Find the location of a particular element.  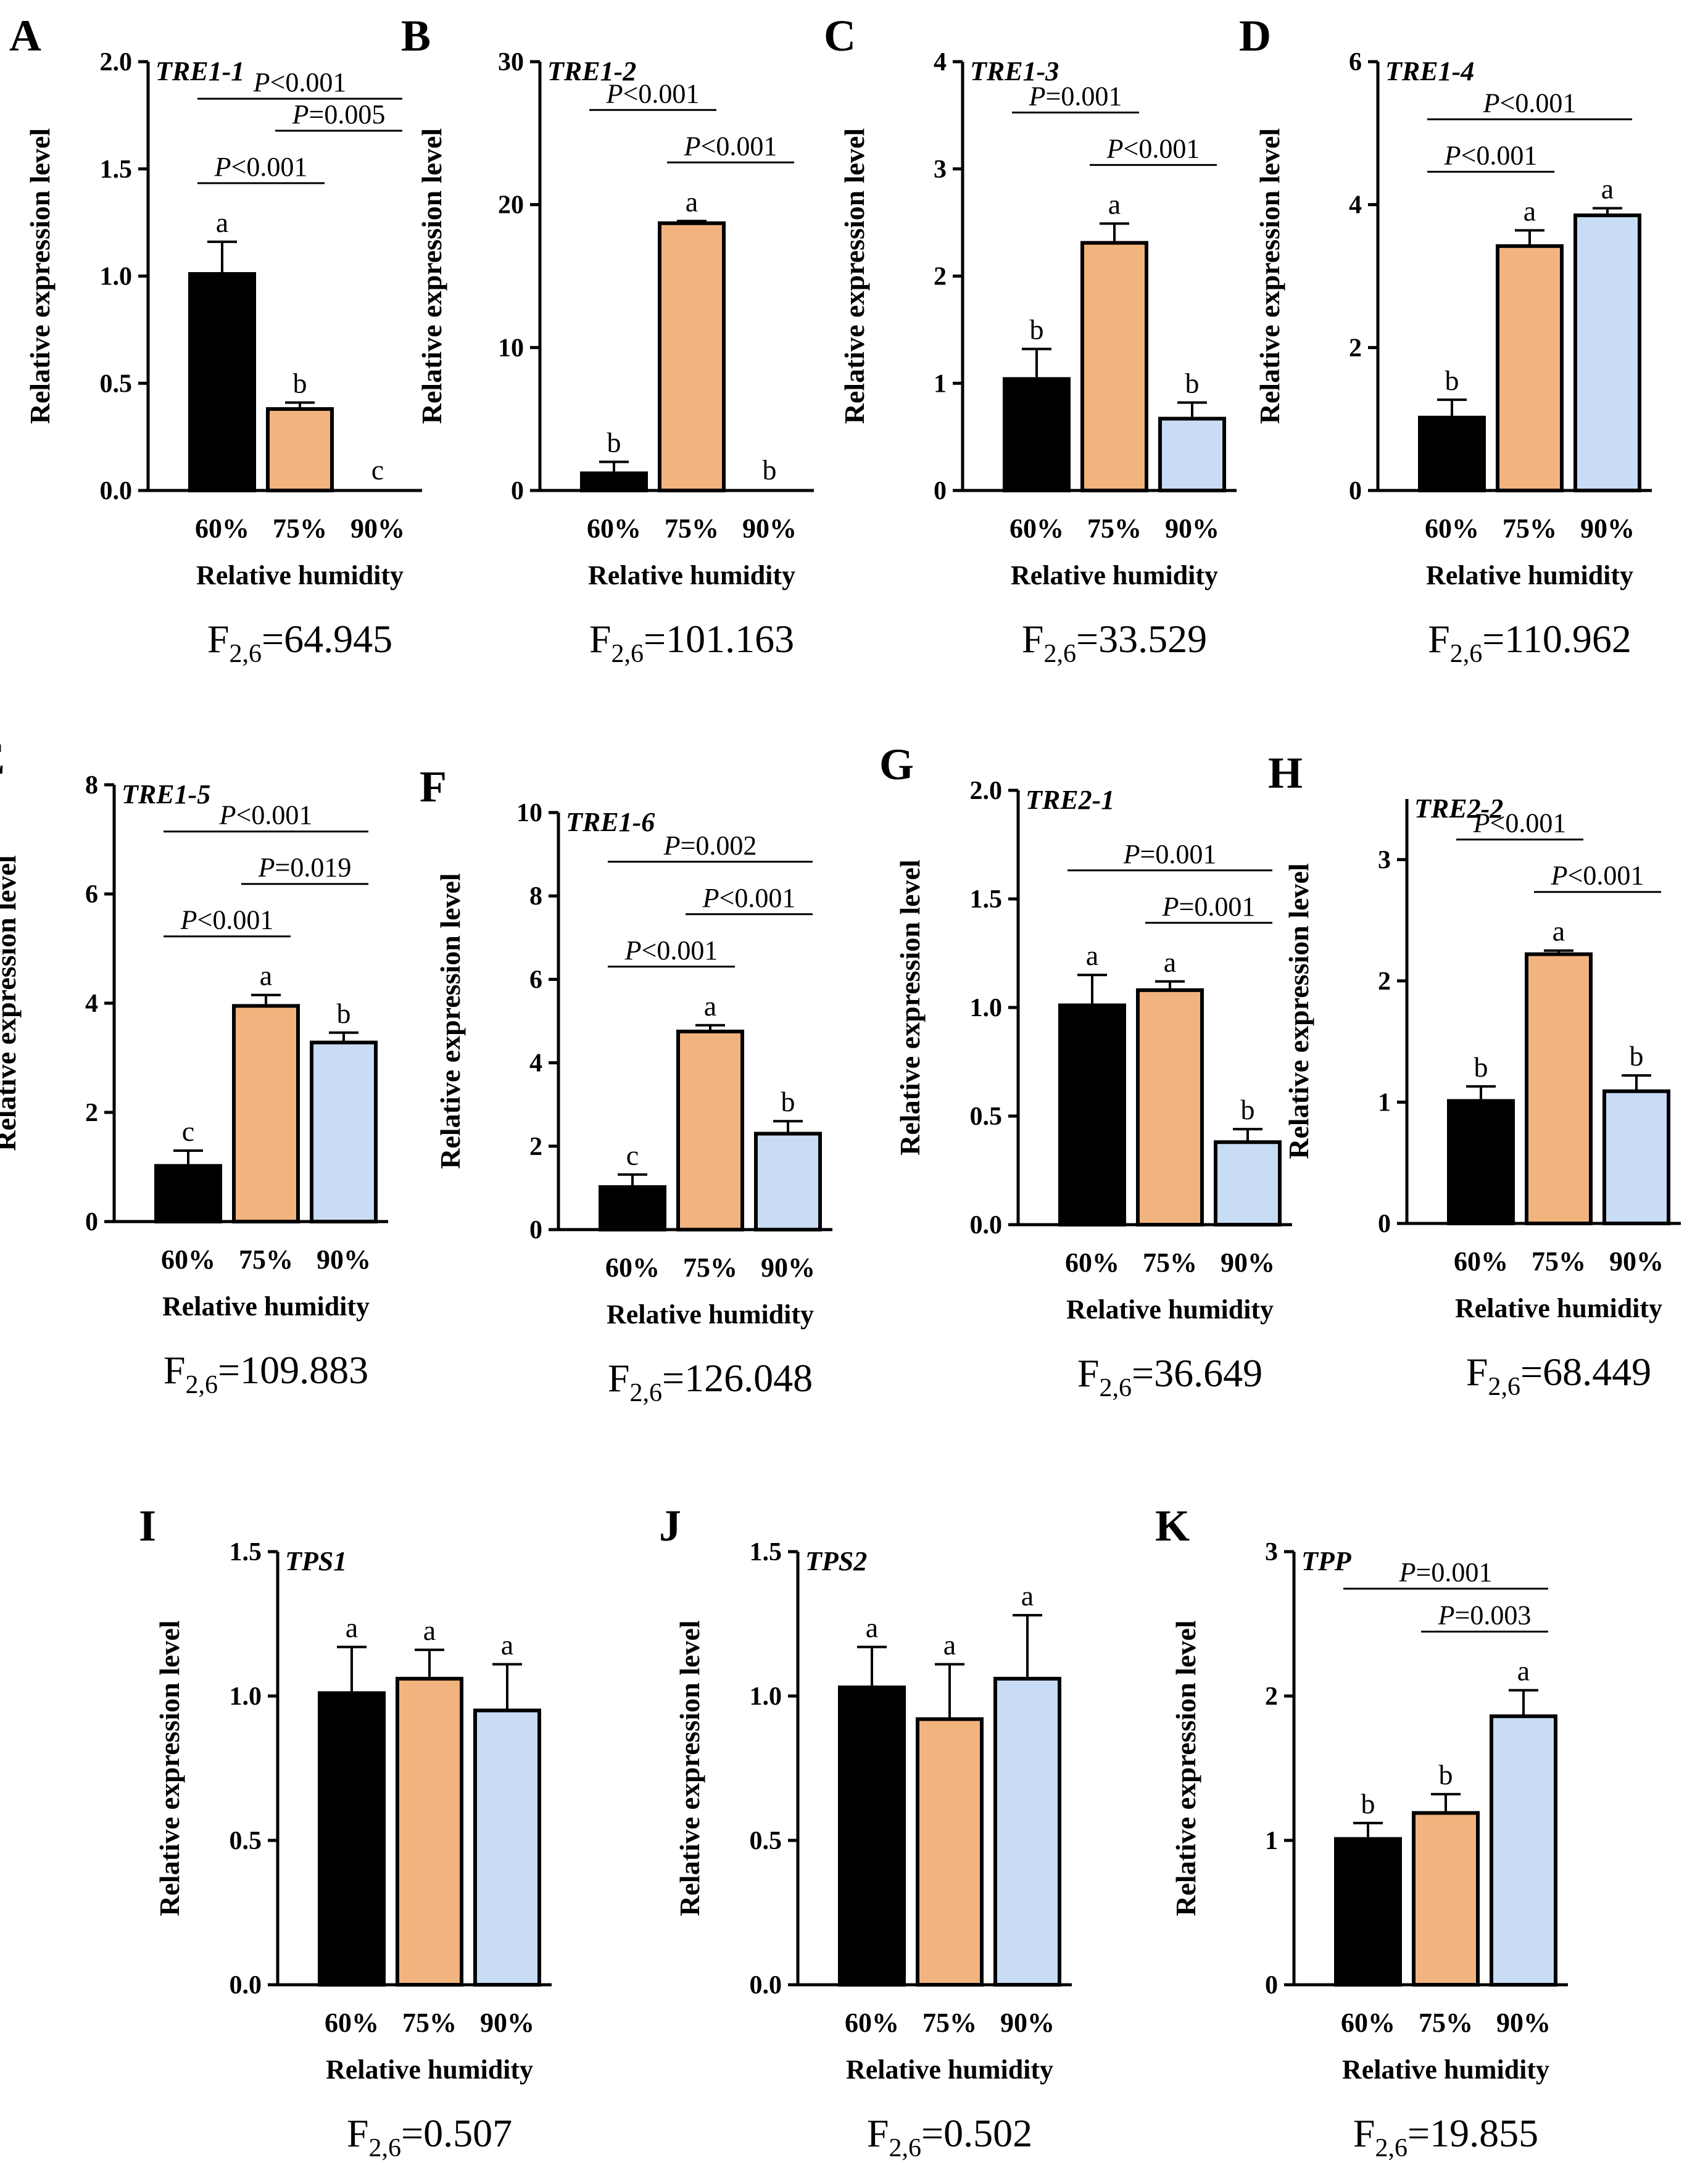

y-tick-label: 2.0 is located at coordinates (116, 62).